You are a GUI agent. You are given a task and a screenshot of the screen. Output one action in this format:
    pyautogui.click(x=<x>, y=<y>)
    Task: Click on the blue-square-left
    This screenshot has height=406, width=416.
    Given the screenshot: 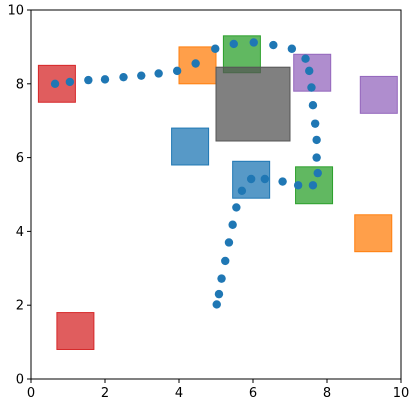 What is the action you would take?
    pyautogui.click(x=190, y=146)
    